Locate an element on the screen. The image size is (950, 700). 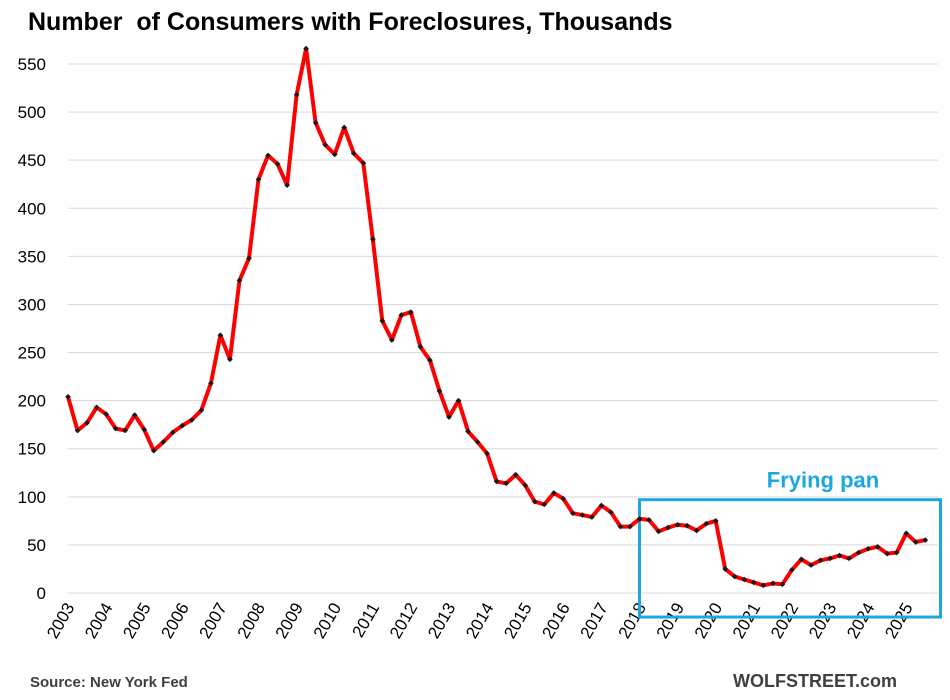
brand-label: WOLFSTREET.com is located at coordinates (815, 681).